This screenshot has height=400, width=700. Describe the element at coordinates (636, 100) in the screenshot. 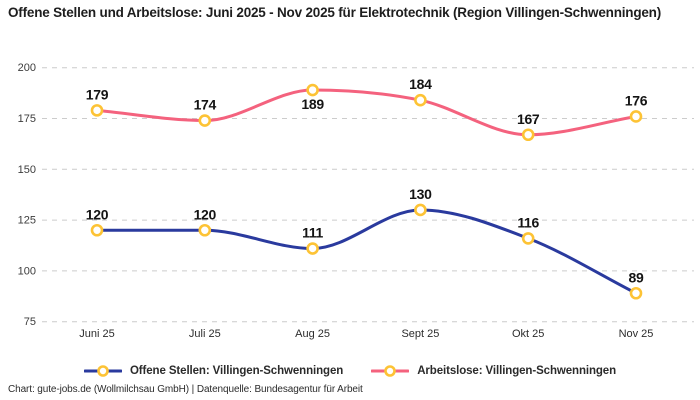

I see `data-point-label: 176` at that location.